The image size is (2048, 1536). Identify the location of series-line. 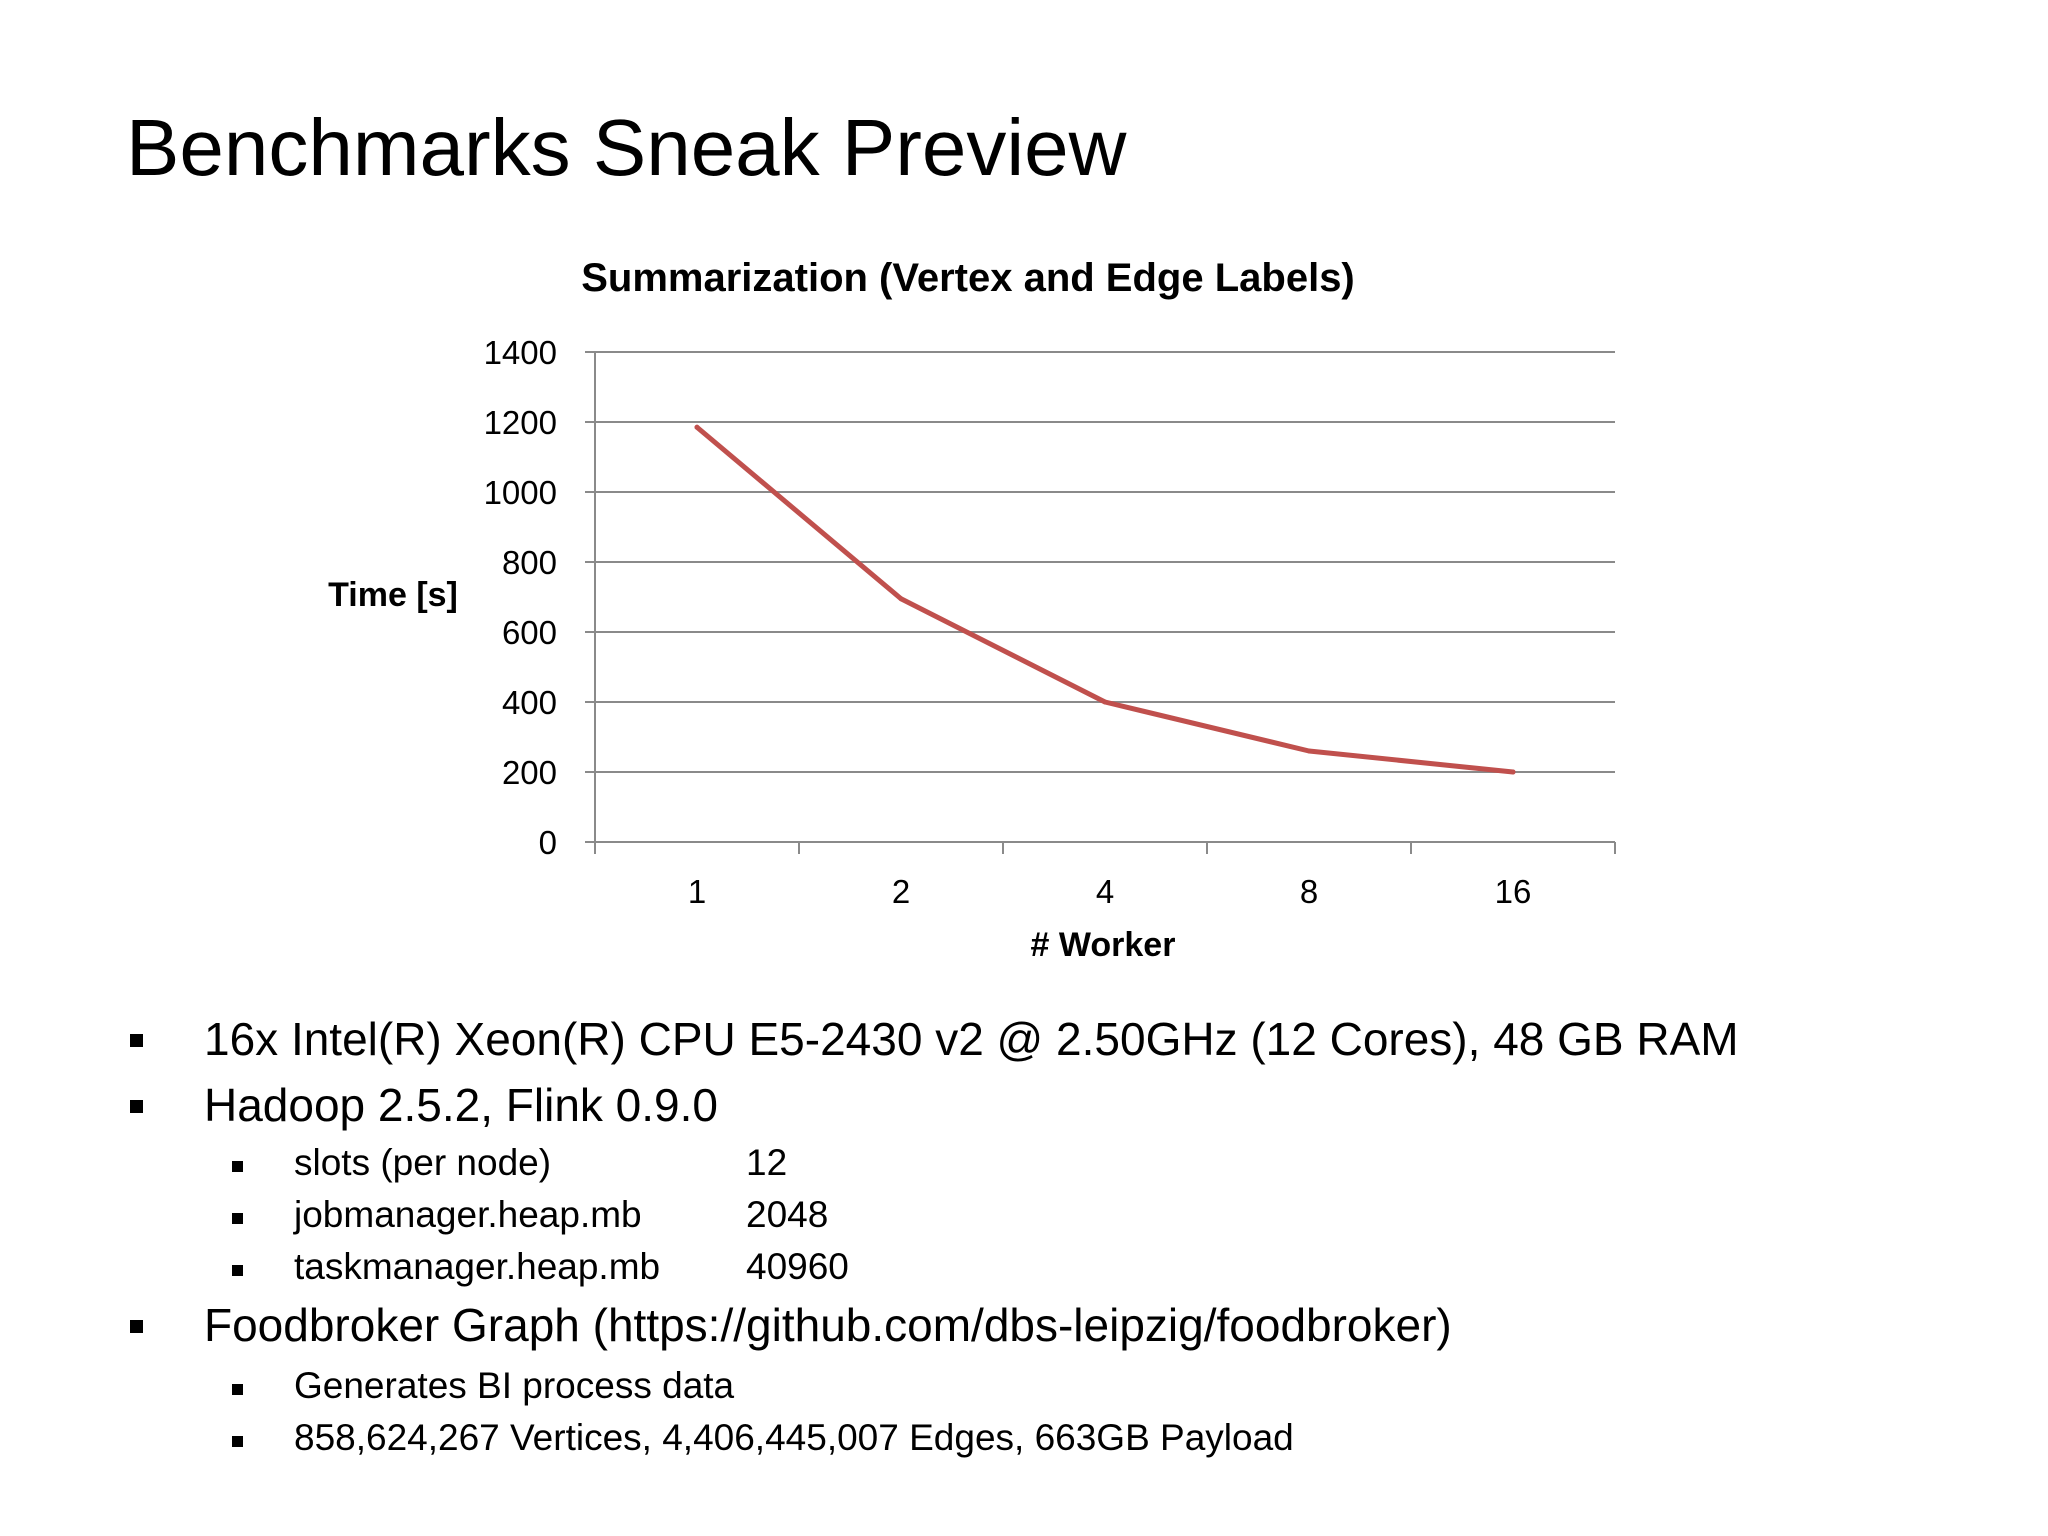
(1105, 599).